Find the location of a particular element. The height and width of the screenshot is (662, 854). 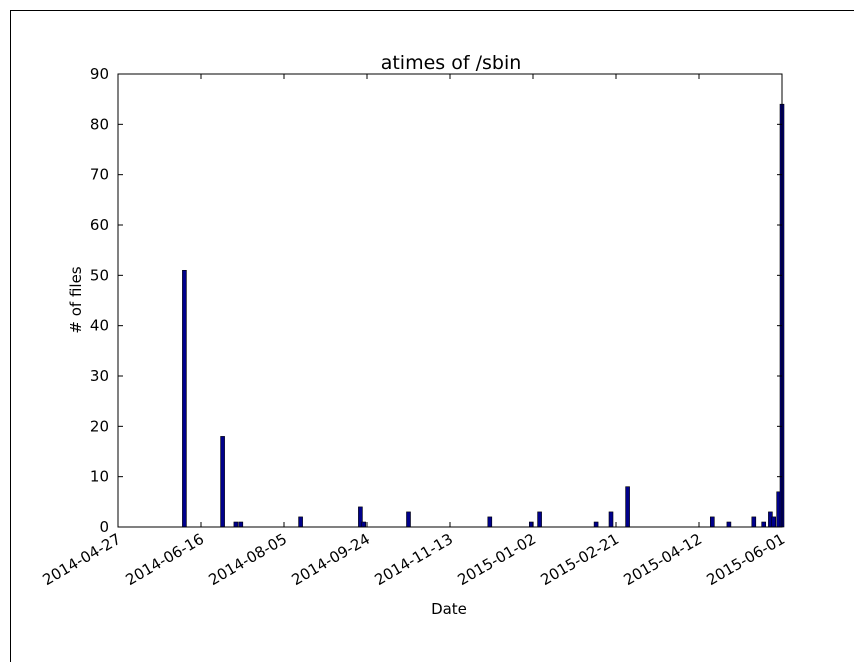

x-tick-label: 2014-09-24 is located at coordinates (330, 559).